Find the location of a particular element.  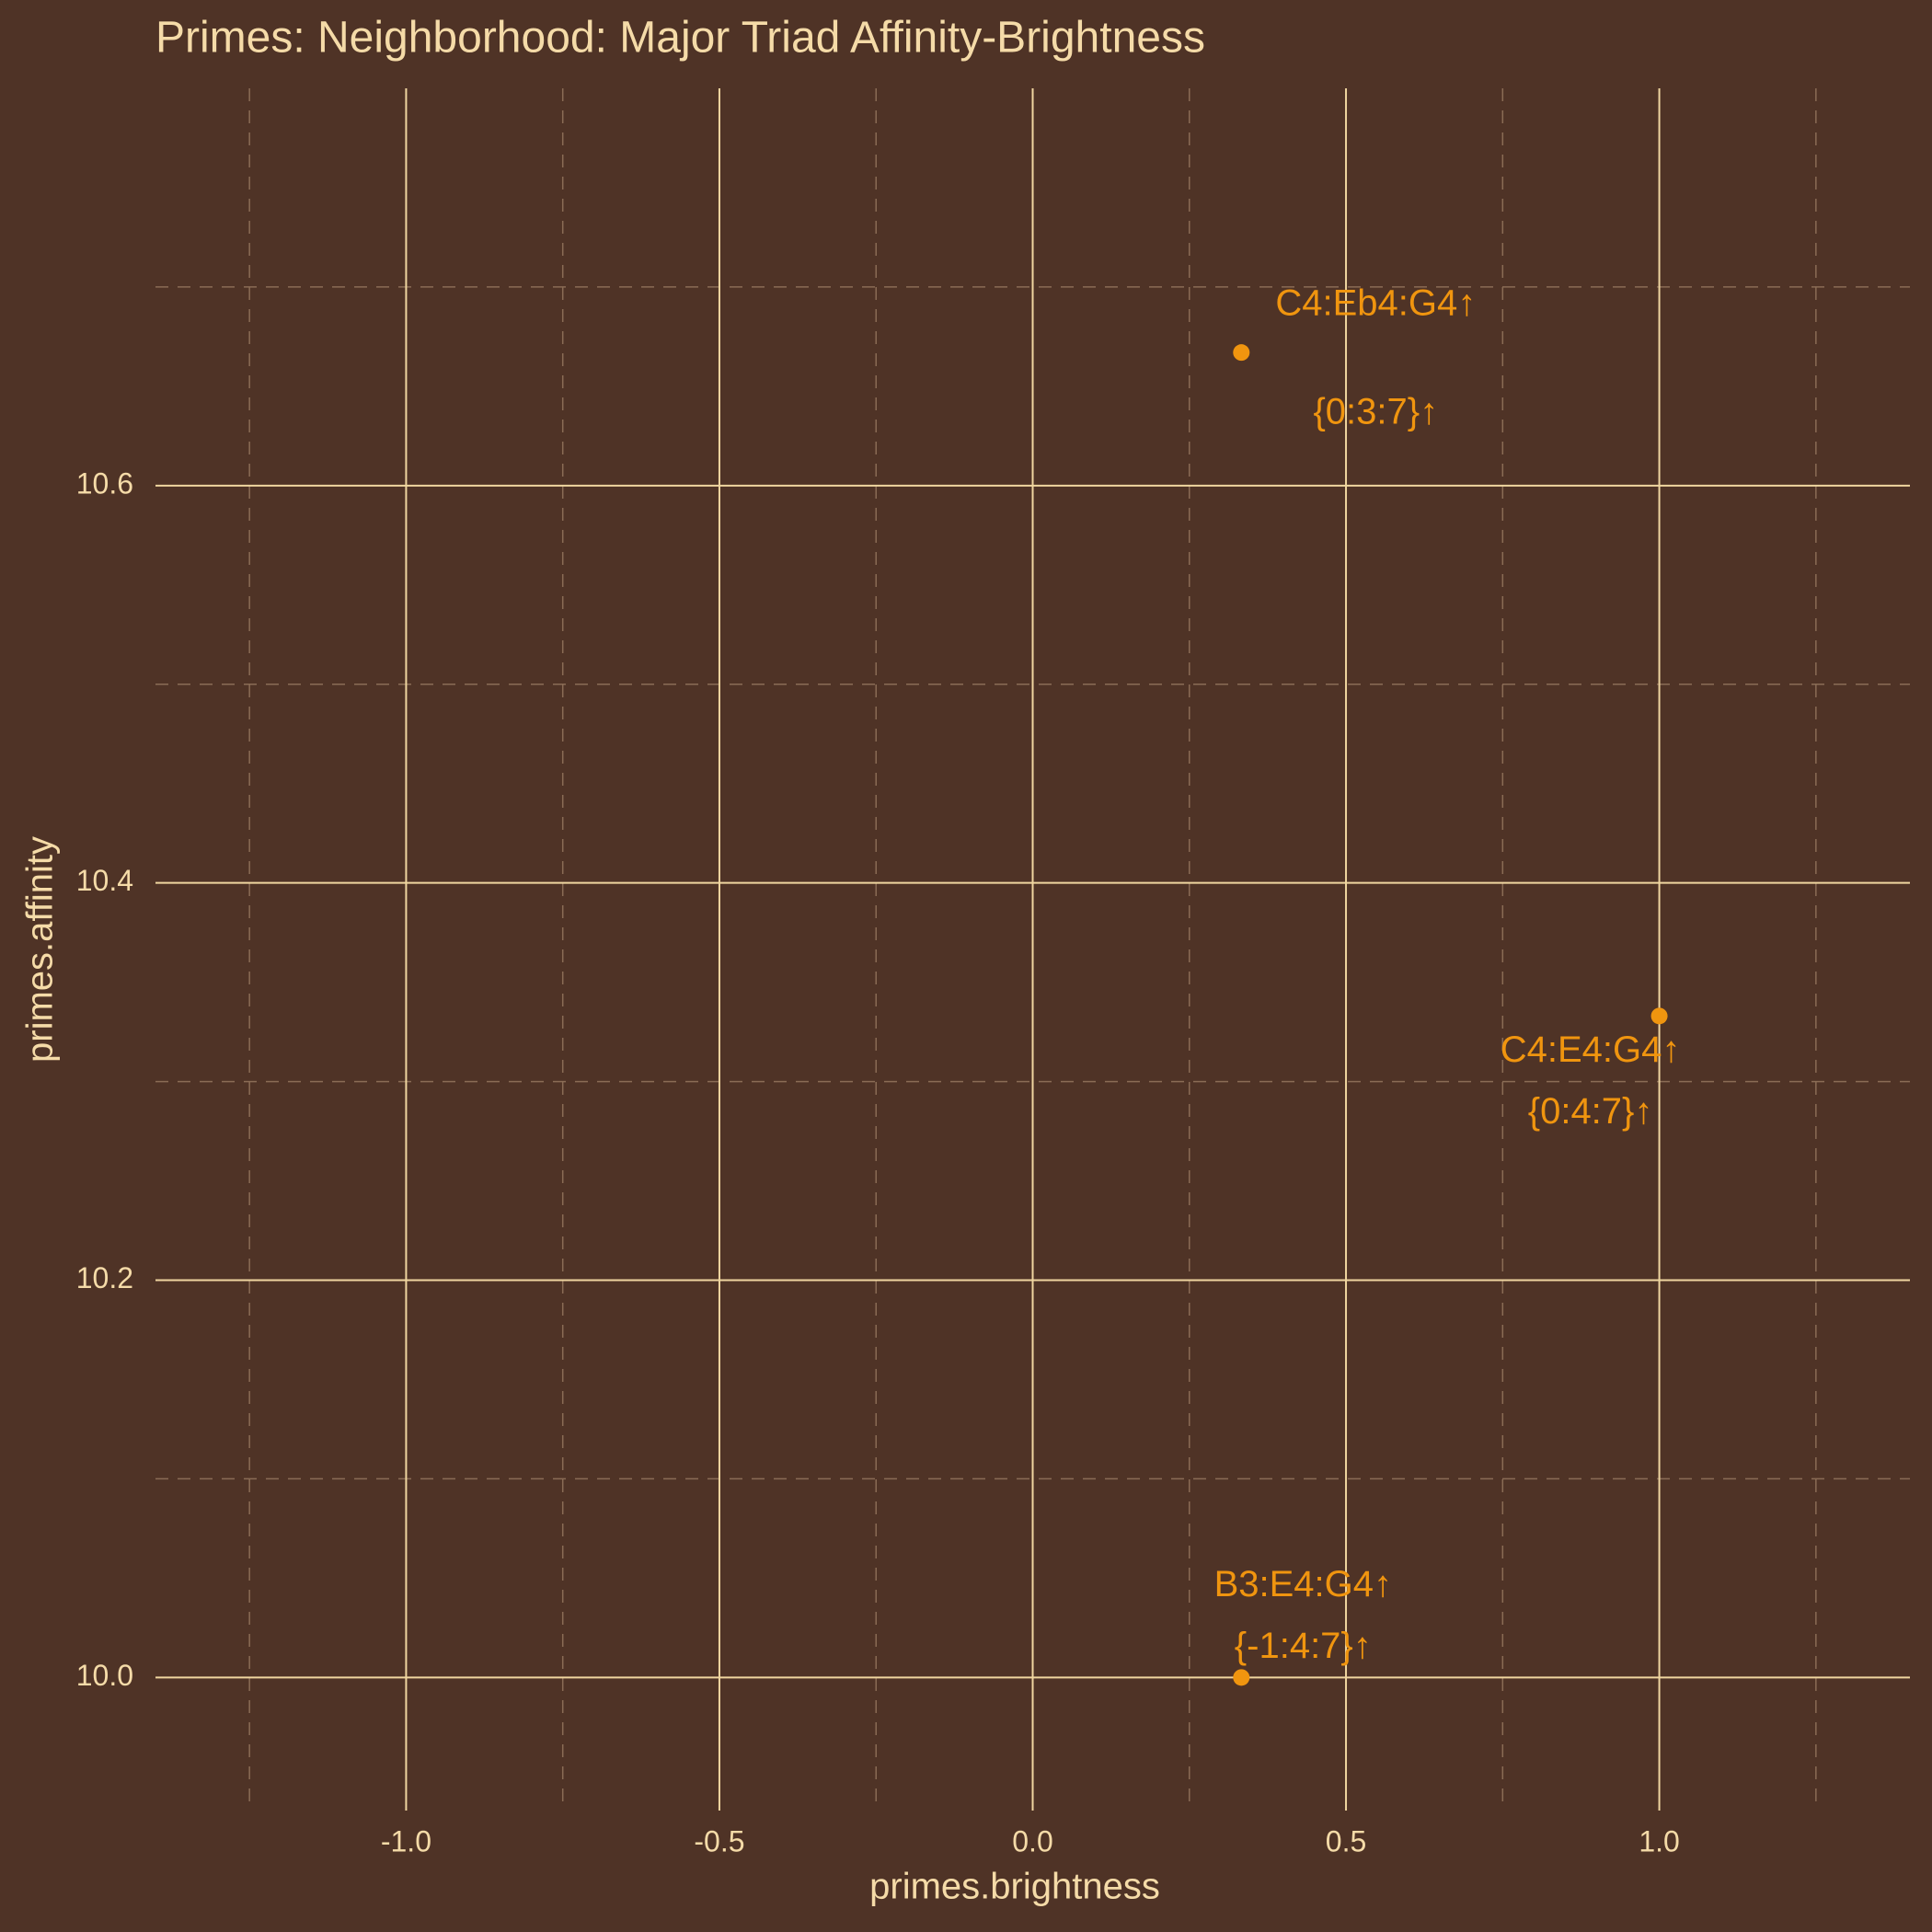

y-tick-label: 10.4 is located at coordinates (104, 880).